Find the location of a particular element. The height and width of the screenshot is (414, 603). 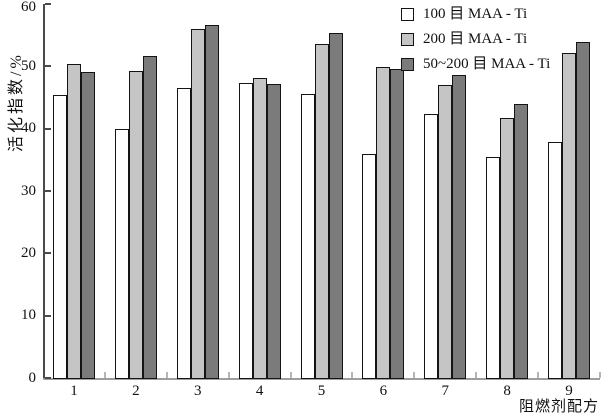

y-tick-label: 60 is located at coordinates (28, 7).